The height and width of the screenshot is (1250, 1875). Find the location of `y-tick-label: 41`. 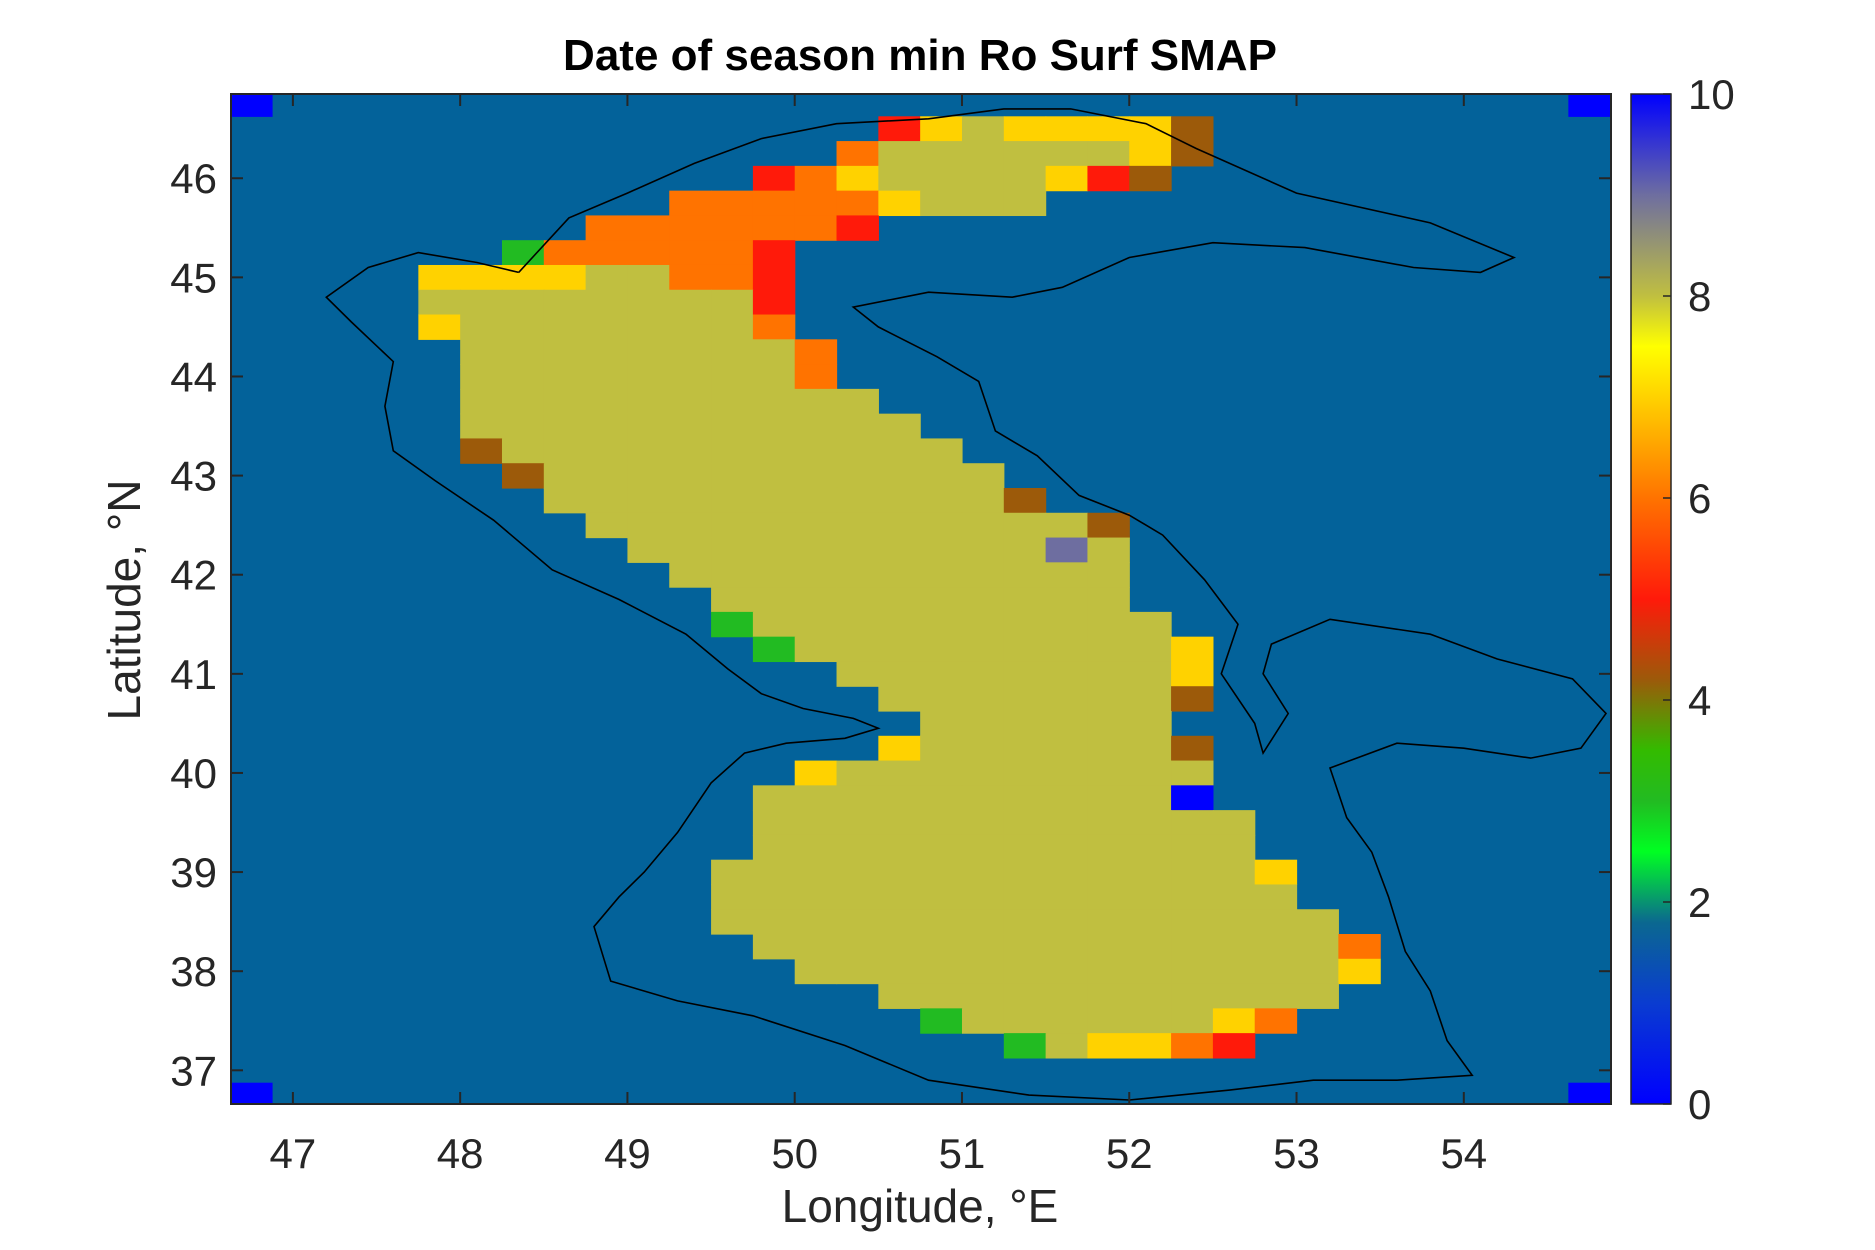

y-tick-label: 41 is located at coordinates (193, 674).